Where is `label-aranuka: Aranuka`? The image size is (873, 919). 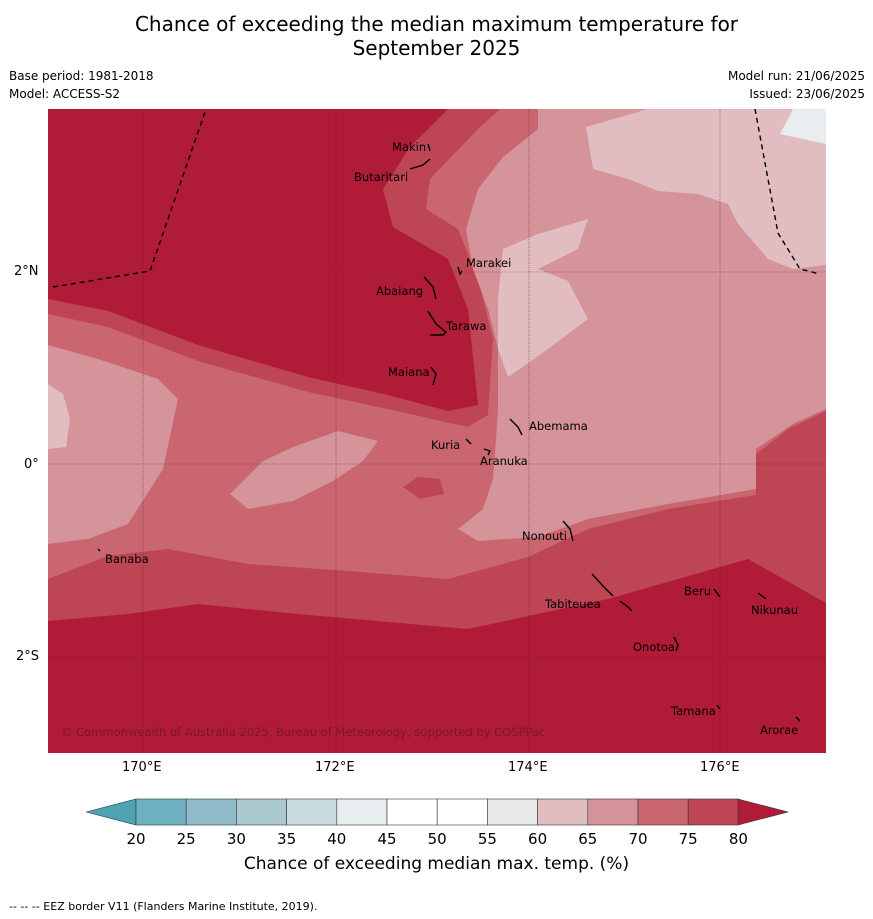
label-aranuka: Aranuka is located at coordinates (504, 461).